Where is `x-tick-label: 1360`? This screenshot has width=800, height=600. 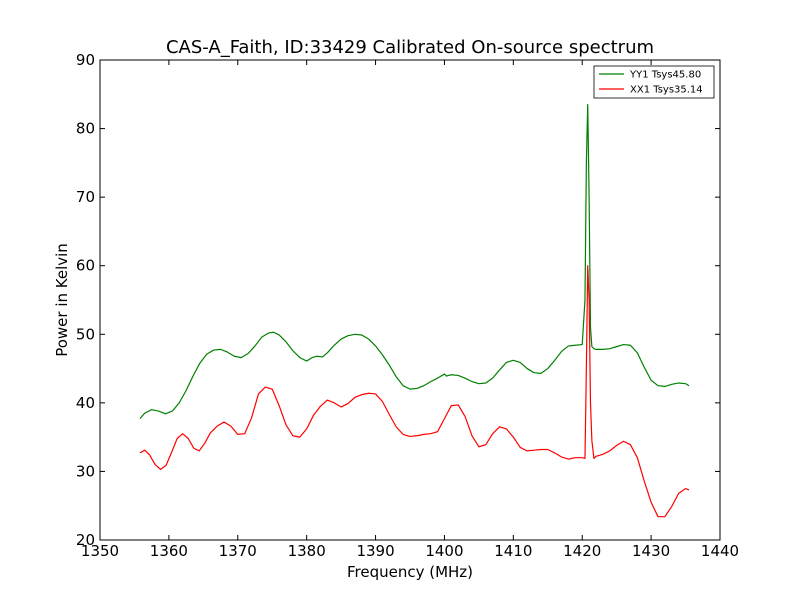 x-tick-label: 1360 is located at coordinates (169, 551).